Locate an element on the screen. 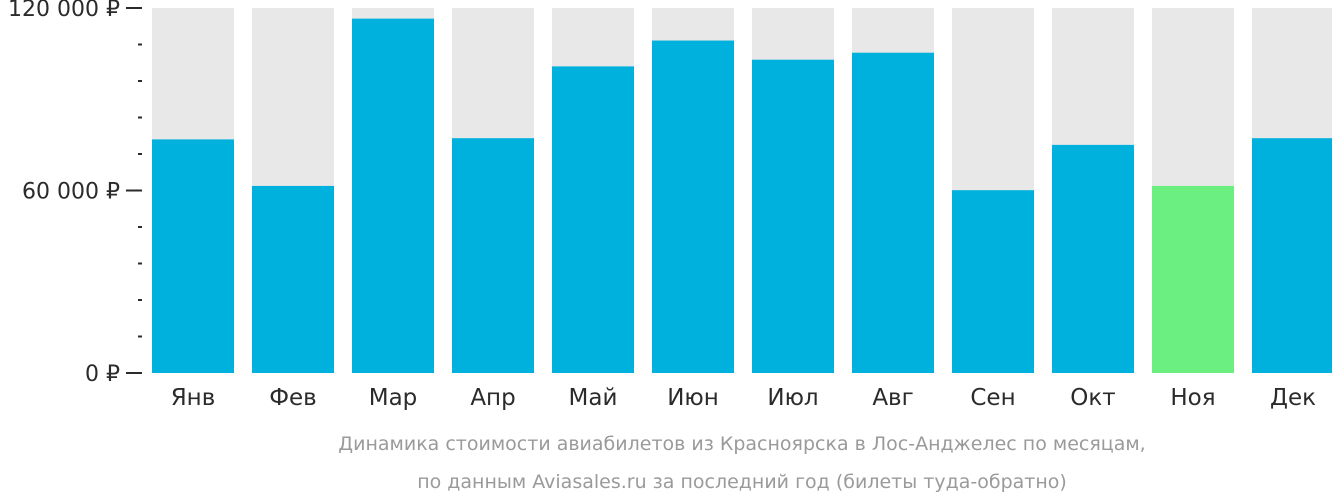  x-tick-label: Авг is located at coordinates (892, 398).